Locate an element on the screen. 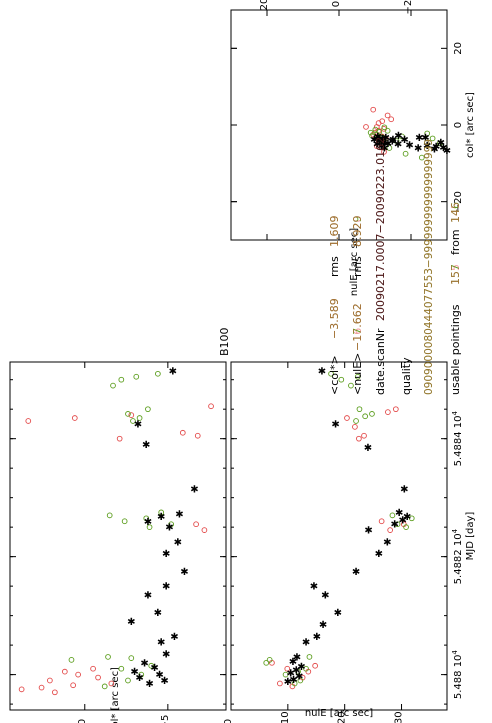  stat-nul-rms-red: 8.920 is located at coordinates (357, 232).